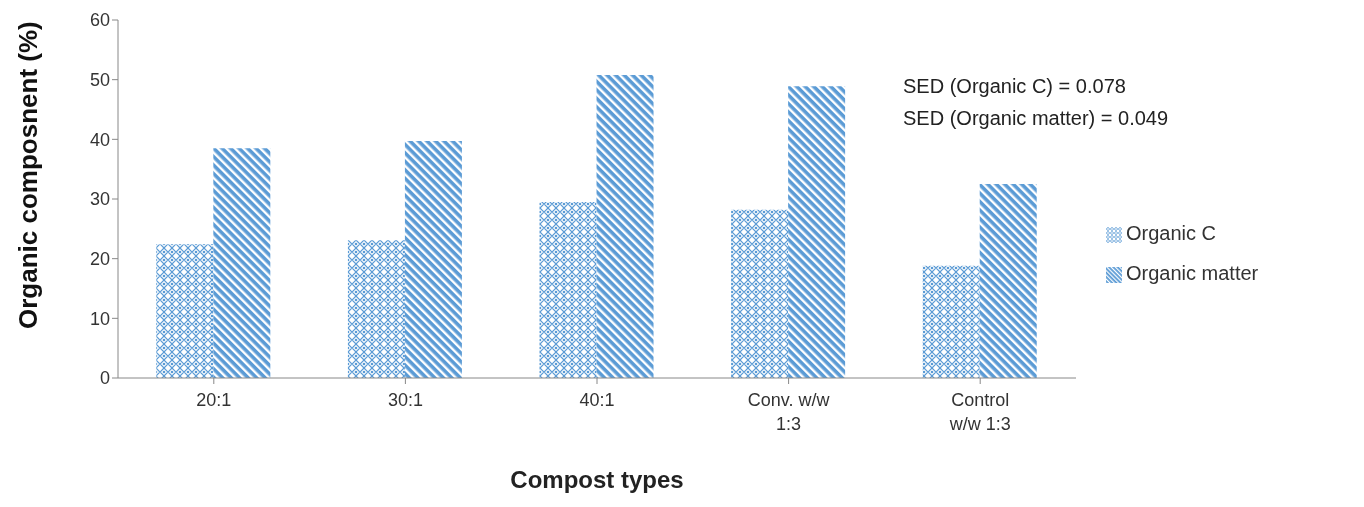 The image size is (1364, 507). Describe the element at coordinates (214, 400) in the screenshot. I see `x-tick-label: 20:1` at that location.